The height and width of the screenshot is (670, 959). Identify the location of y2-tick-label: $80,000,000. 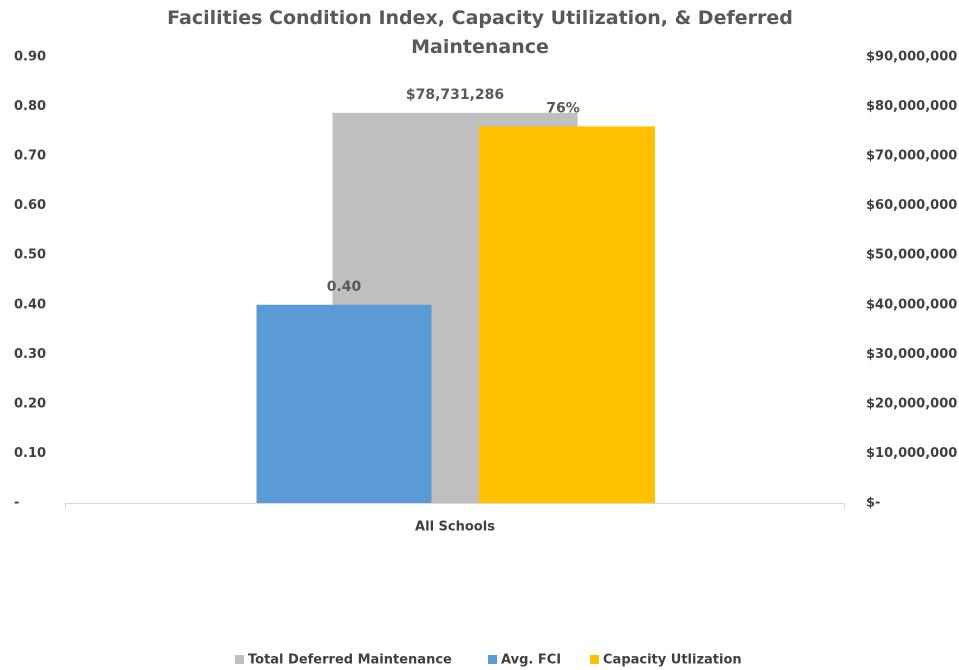
(911, 106).